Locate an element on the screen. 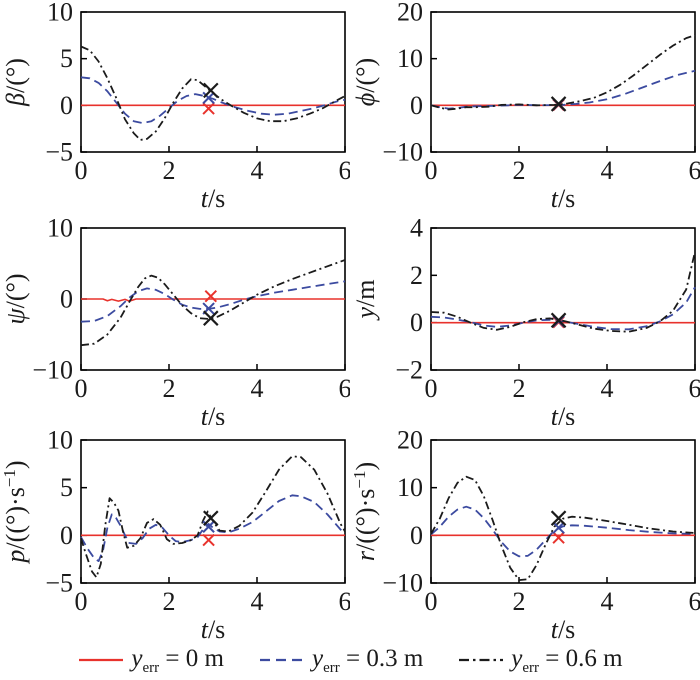 The width and height of the screenshot is (700, 680). legend-line-solid-icon is located at coordinates (101, 660).